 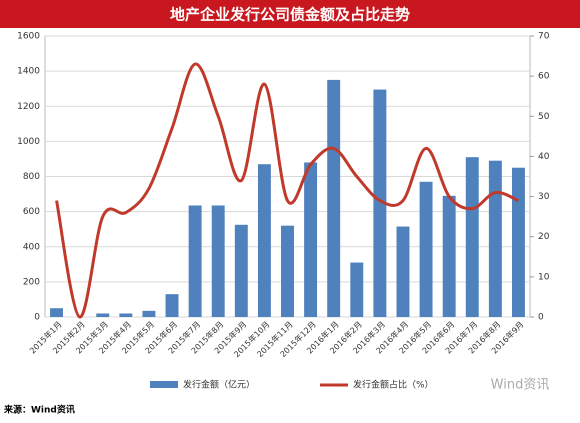 I want to click on y-tick-label: 1600, so click(x=28, y=37).